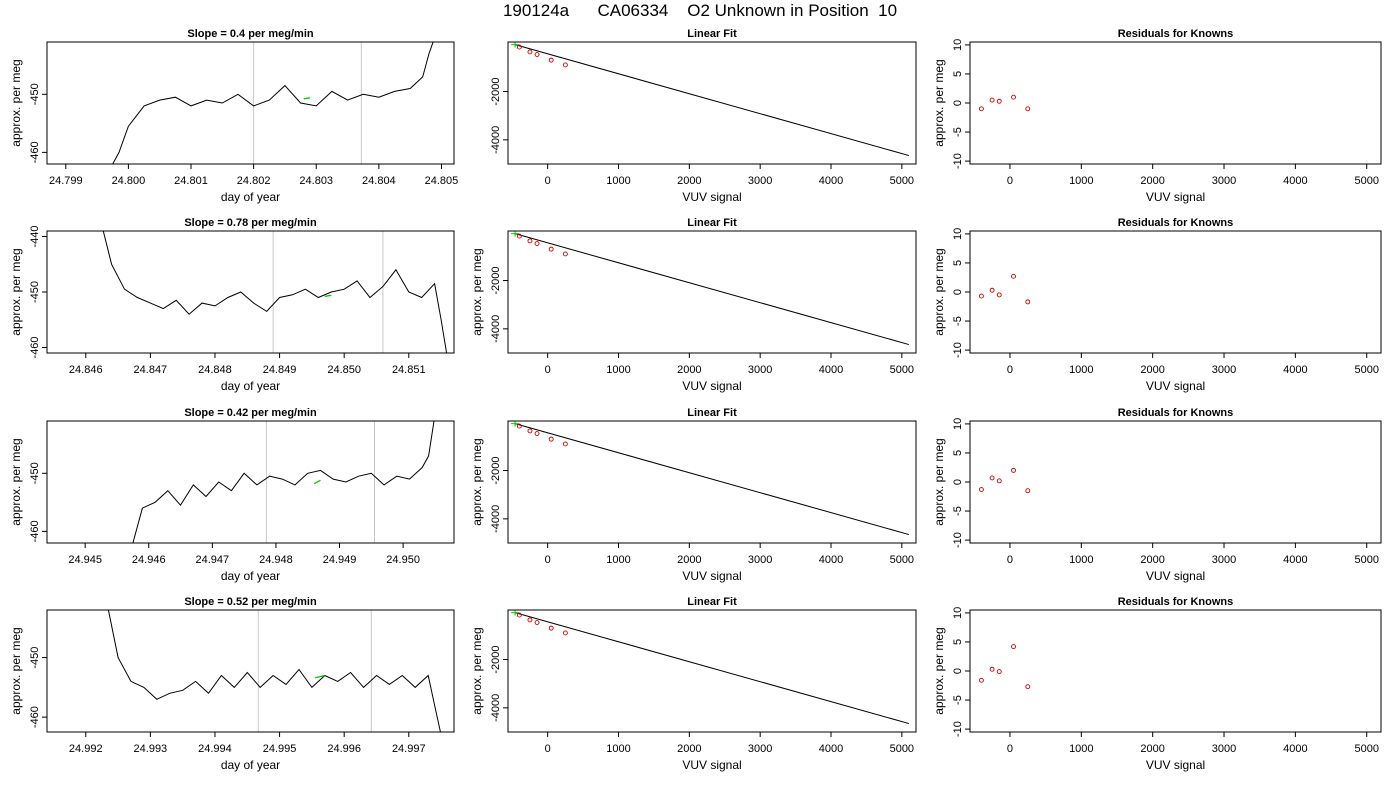 Image resolution: width=1400 pixels, height=800 pixels. I want to click on y-tick-label: -460, so click(35, 347).